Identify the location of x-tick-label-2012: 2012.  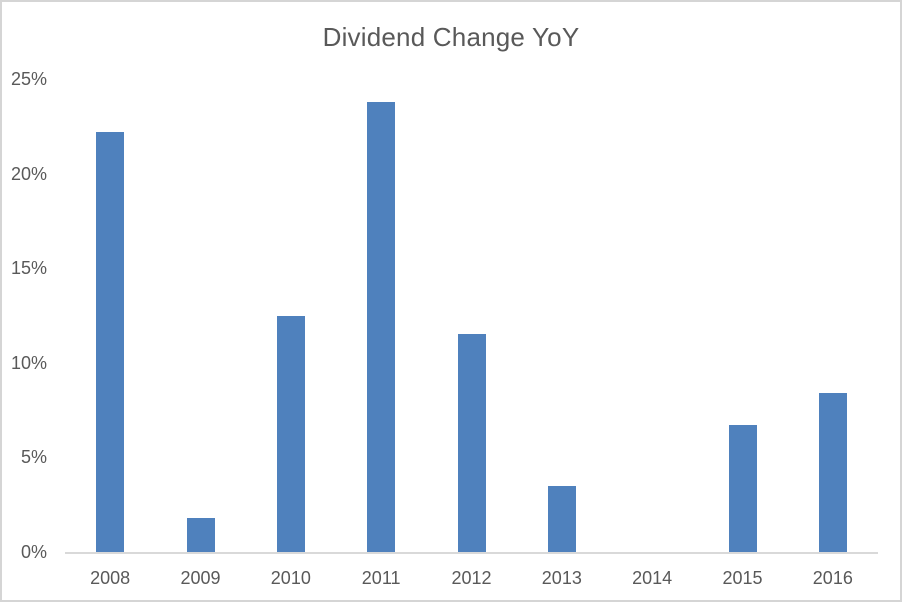
(471, 578).